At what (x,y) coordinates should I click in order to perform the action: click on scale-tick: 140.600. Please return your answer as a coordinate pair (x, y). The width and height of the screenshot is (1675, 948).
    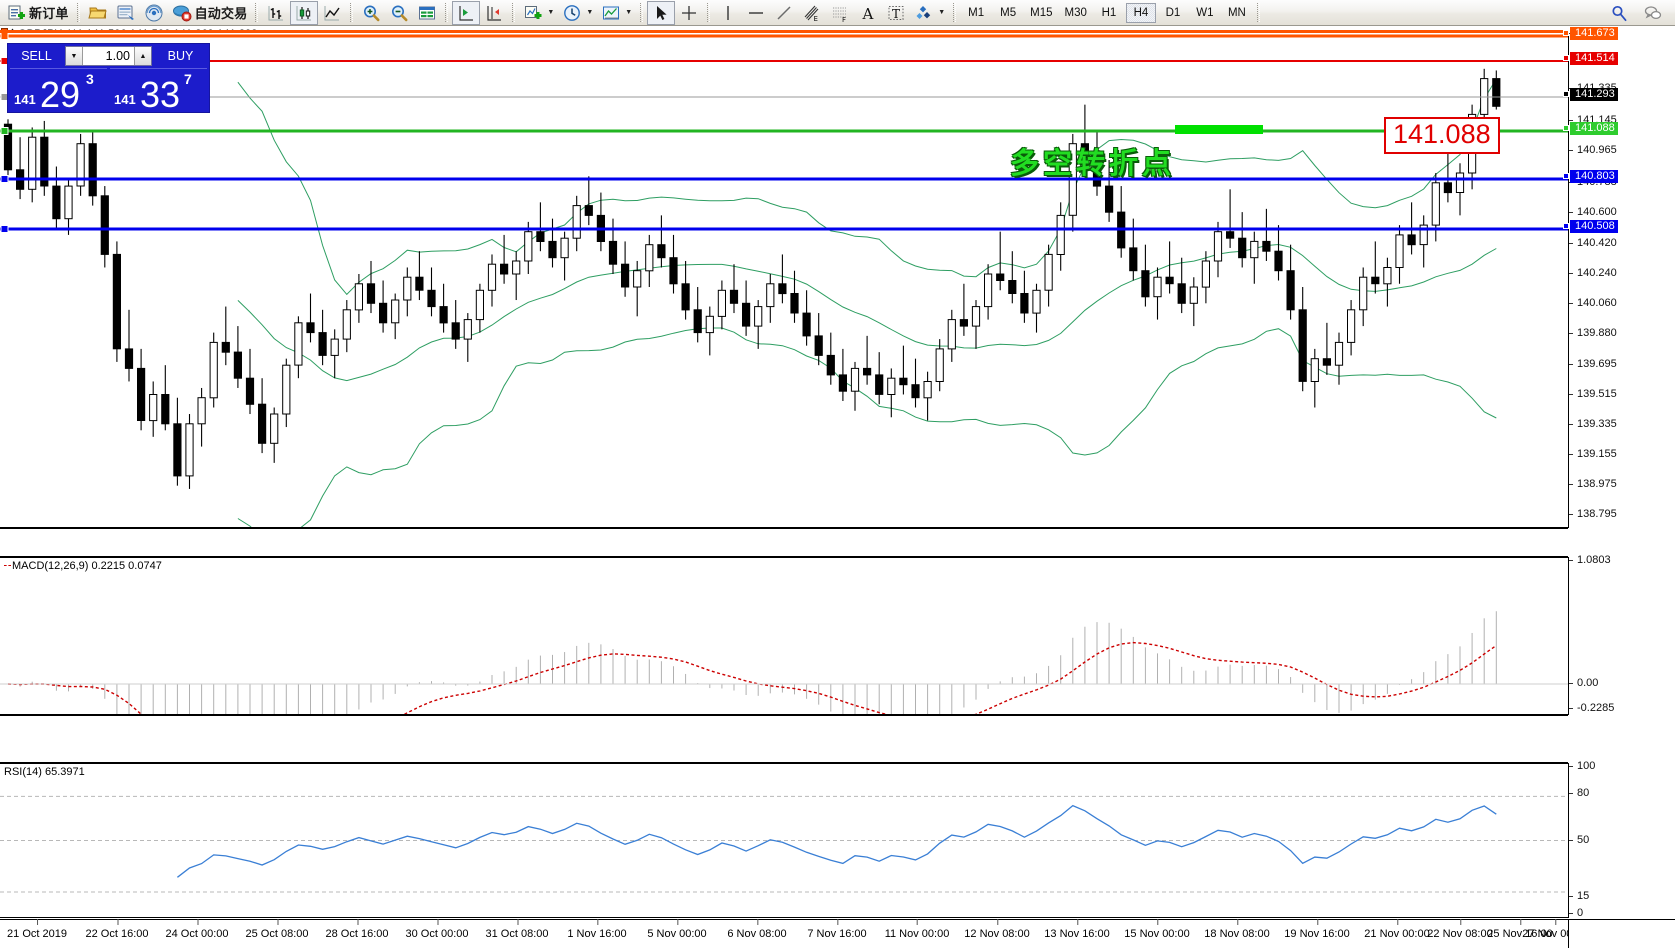
    Looking at the image, I should click on (1593, 212).